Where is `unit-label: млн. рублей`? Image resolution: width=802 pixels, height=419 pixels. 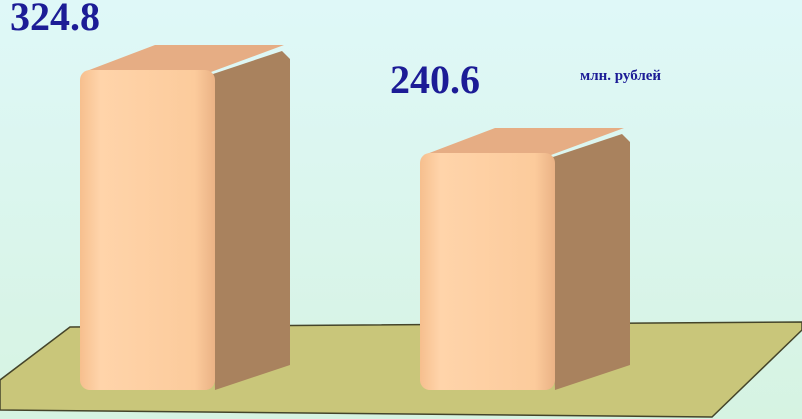 unit-label: млн. рублей is located at coordinates (620, 76).